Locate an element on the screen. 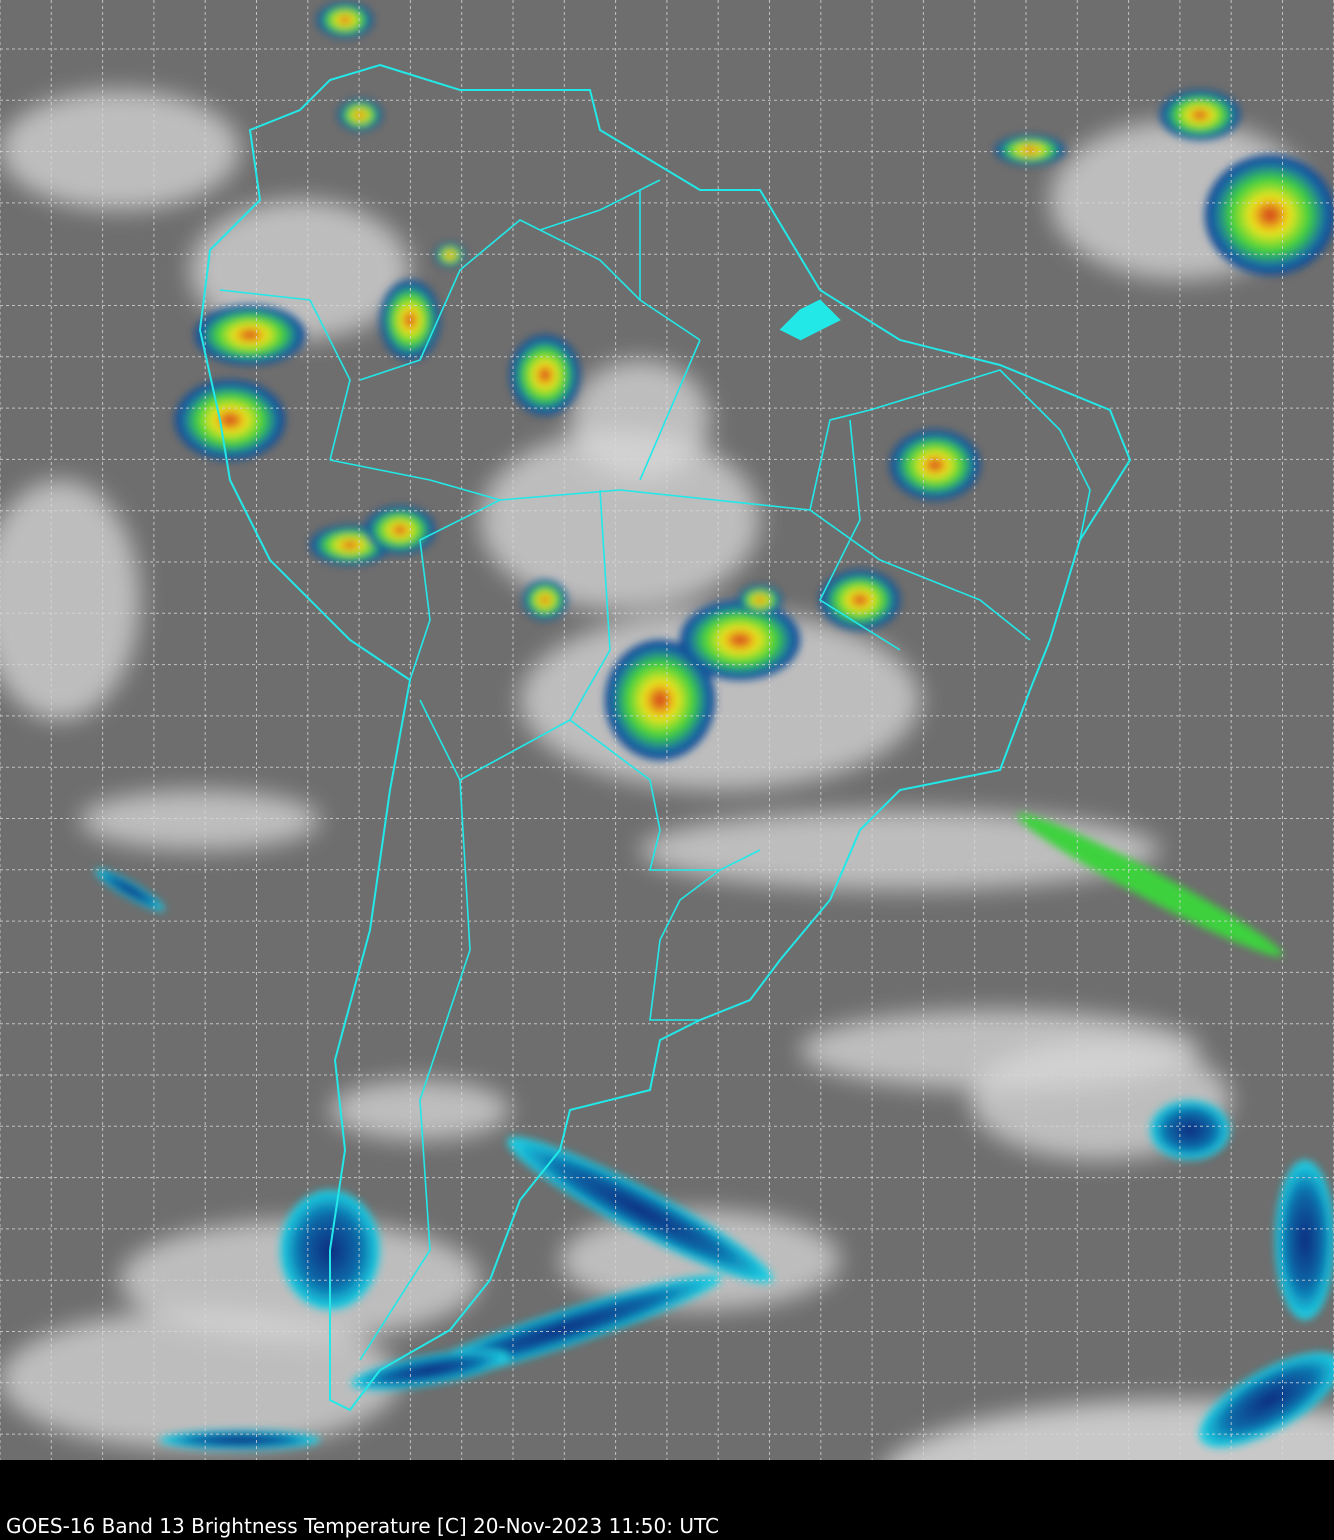  convective-band is located at coordinates (1150, 885).